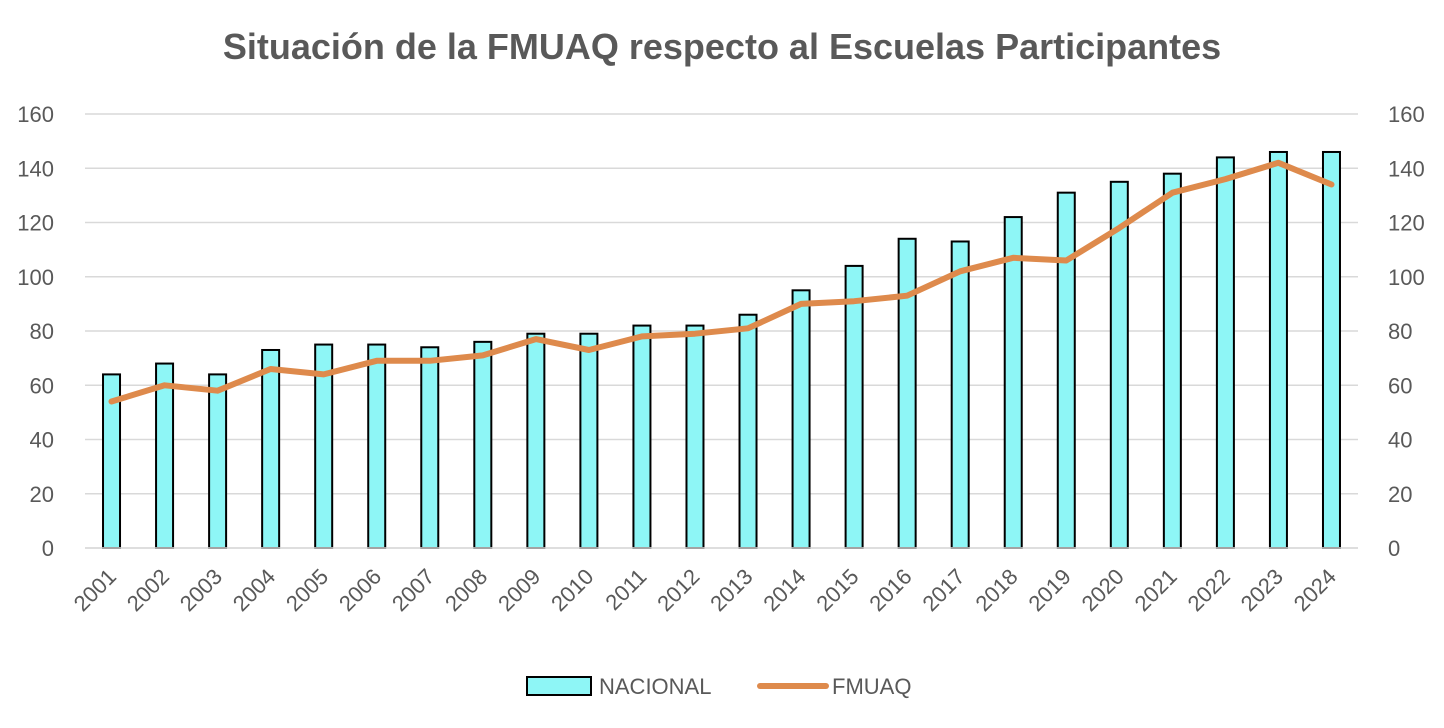  Describe the element at coordinates (1400, 331) in the screenshot. I see `y-tick-label-right: 80` at that location.